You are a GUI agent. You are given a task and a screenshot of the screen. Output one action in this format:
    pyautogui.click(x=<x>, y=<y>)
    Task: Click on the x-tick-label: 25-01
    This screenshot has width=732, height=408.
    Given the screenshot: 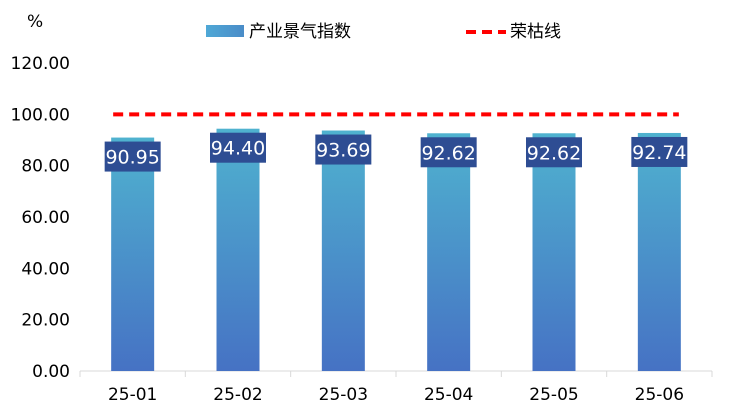 What is the action you would take?
    pyautogui.click(x=132, y=395)
    